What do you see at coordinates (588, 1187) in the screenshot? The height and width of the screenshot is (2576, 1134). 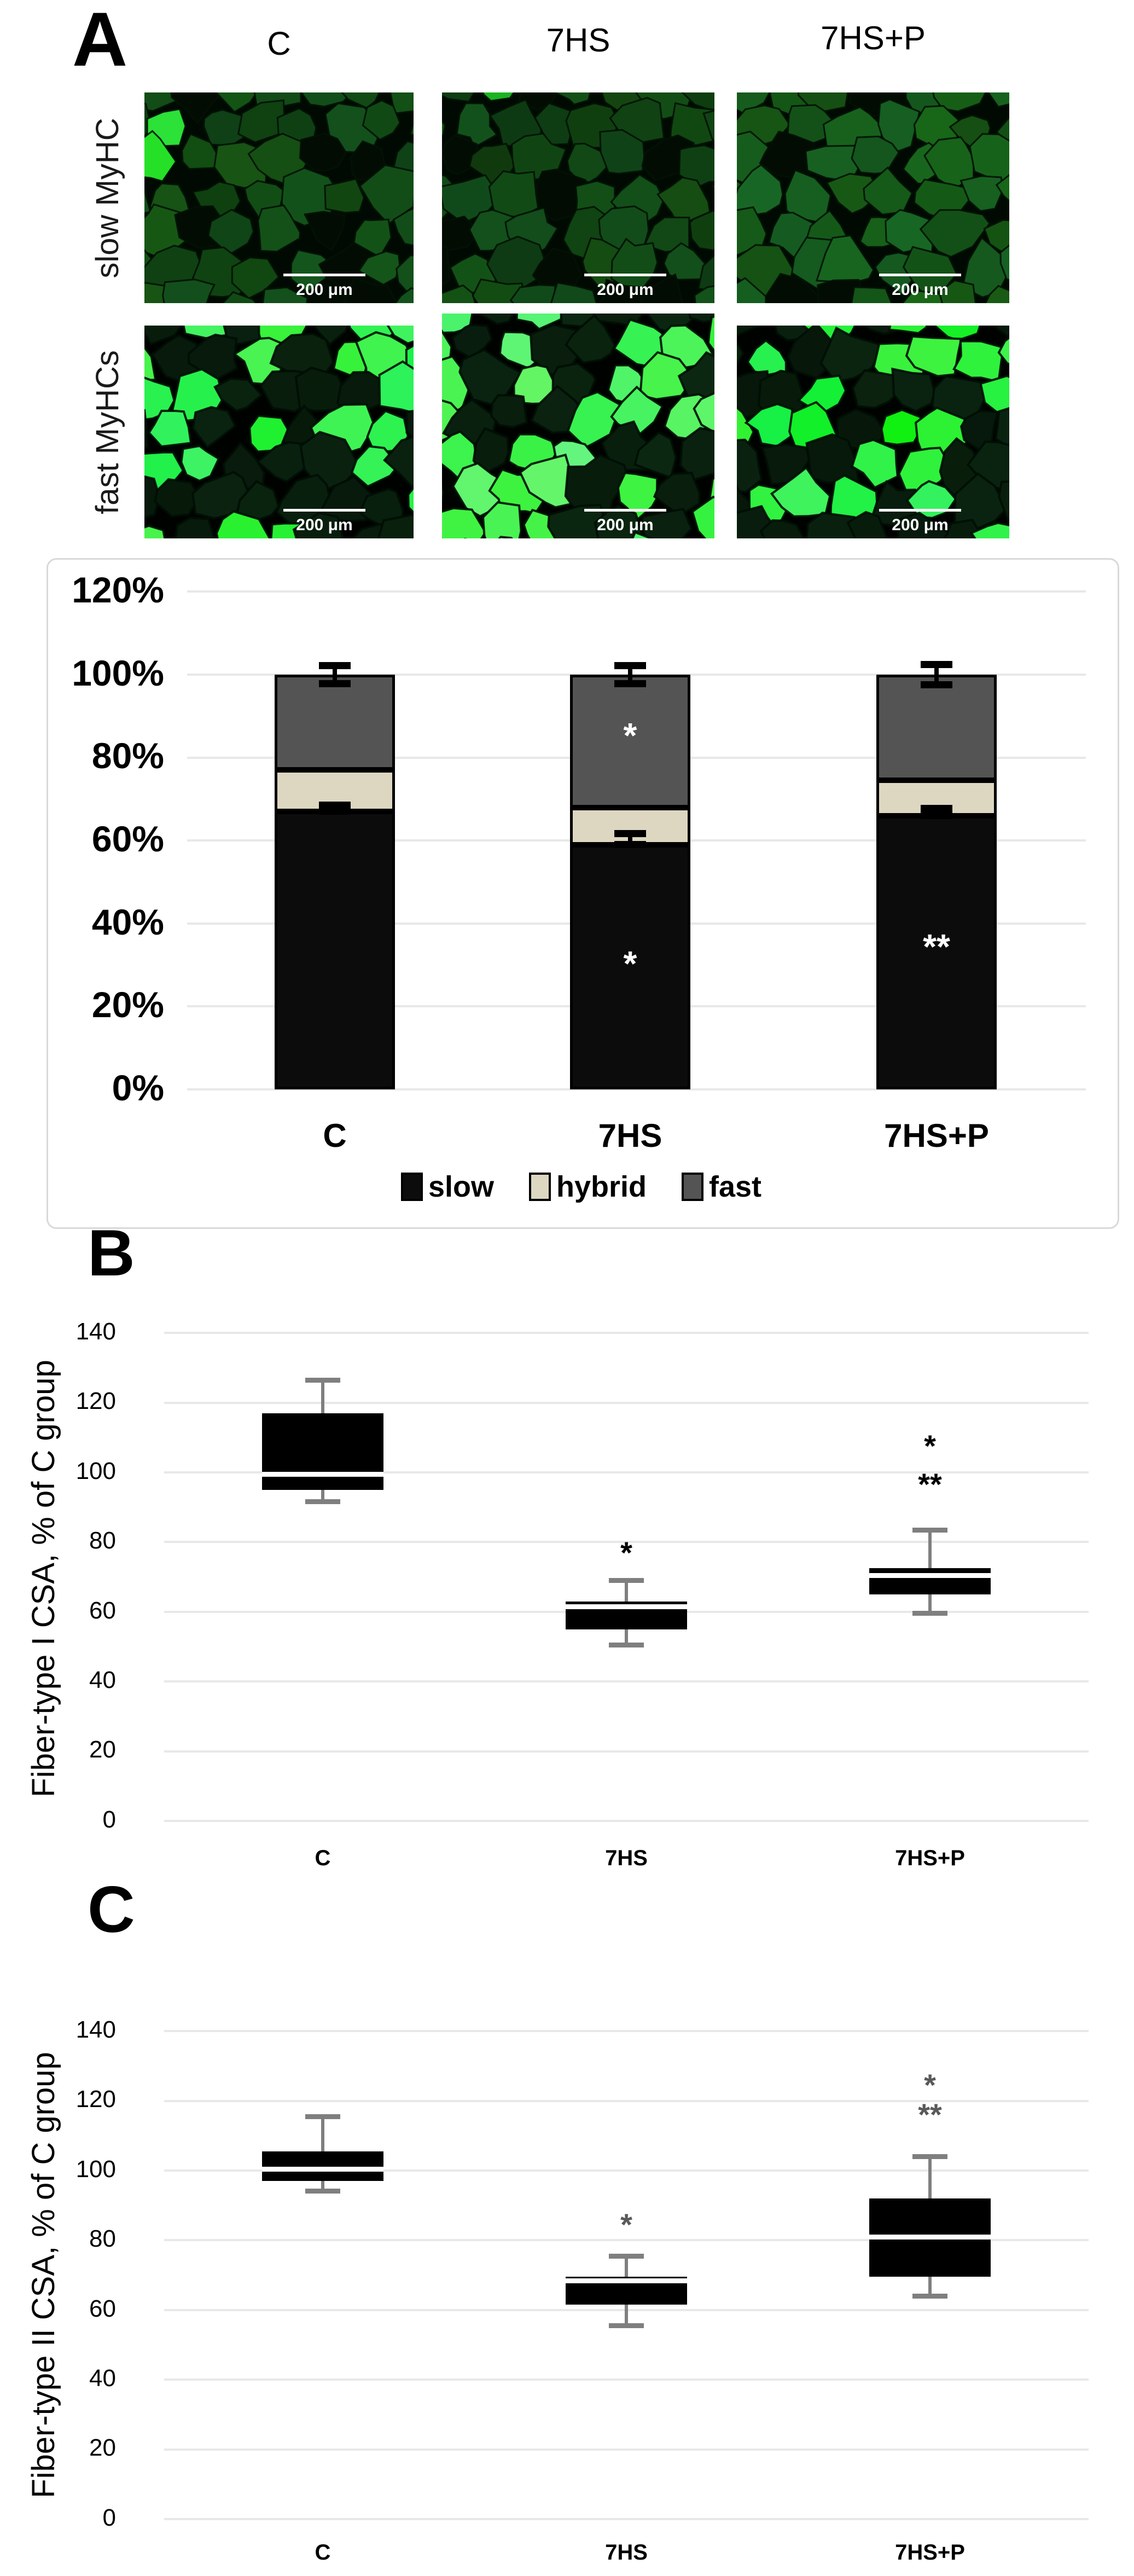 I see `legend-item-hybrid: hybrid` at bounding box center [588, 1187].